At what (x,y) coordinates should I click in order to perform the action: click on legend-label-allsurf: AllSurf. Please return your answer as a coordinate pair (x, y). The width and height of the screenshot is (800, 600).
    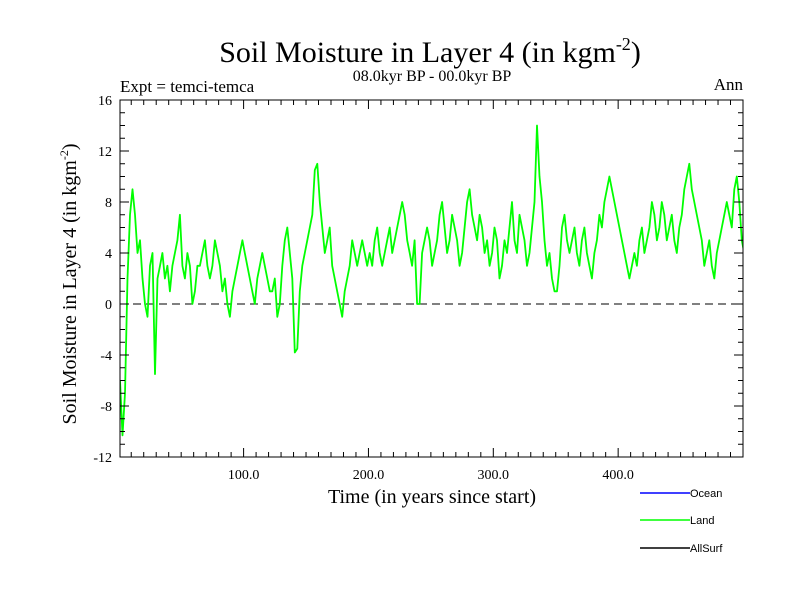
    Looking at the image, I should click on (706, 549).